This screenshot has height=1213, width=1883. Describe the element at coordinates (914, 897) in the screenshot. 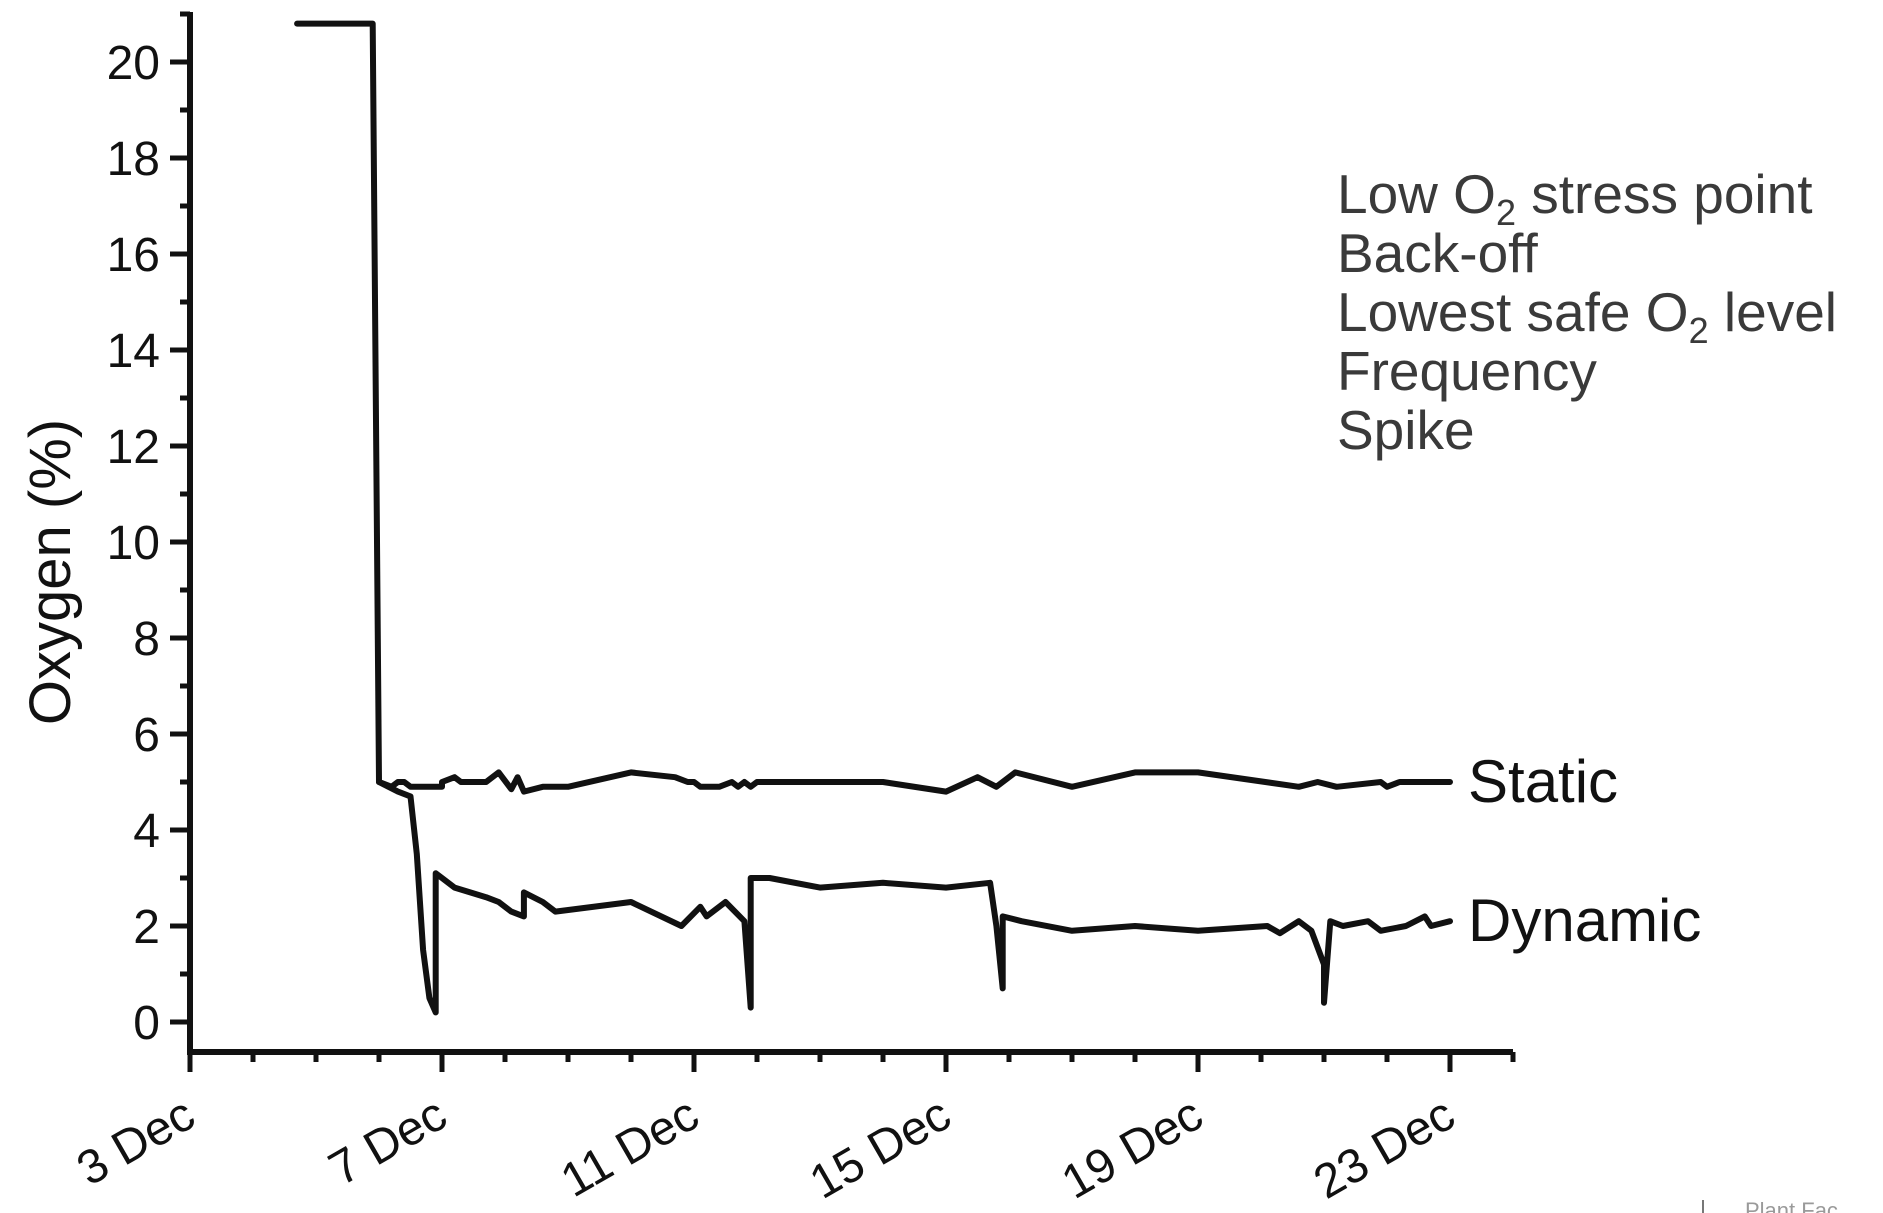

I see `series-line-dynamic` at that location.